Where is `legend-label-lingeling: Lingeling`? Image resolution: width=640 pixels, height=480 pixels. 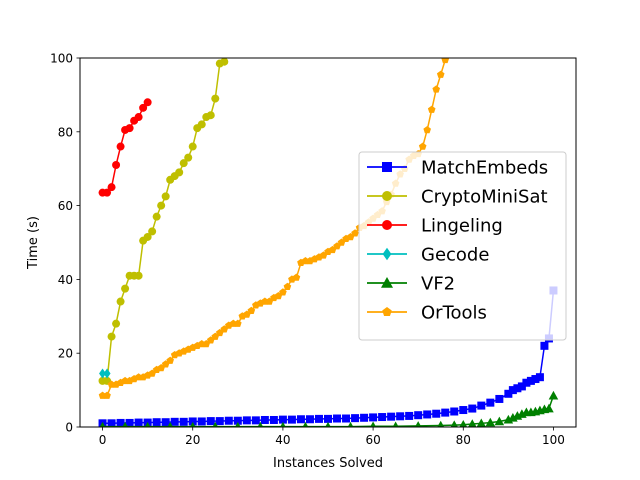
legend-label-lingeling: Lingeling is located at coordinates (462, 226).